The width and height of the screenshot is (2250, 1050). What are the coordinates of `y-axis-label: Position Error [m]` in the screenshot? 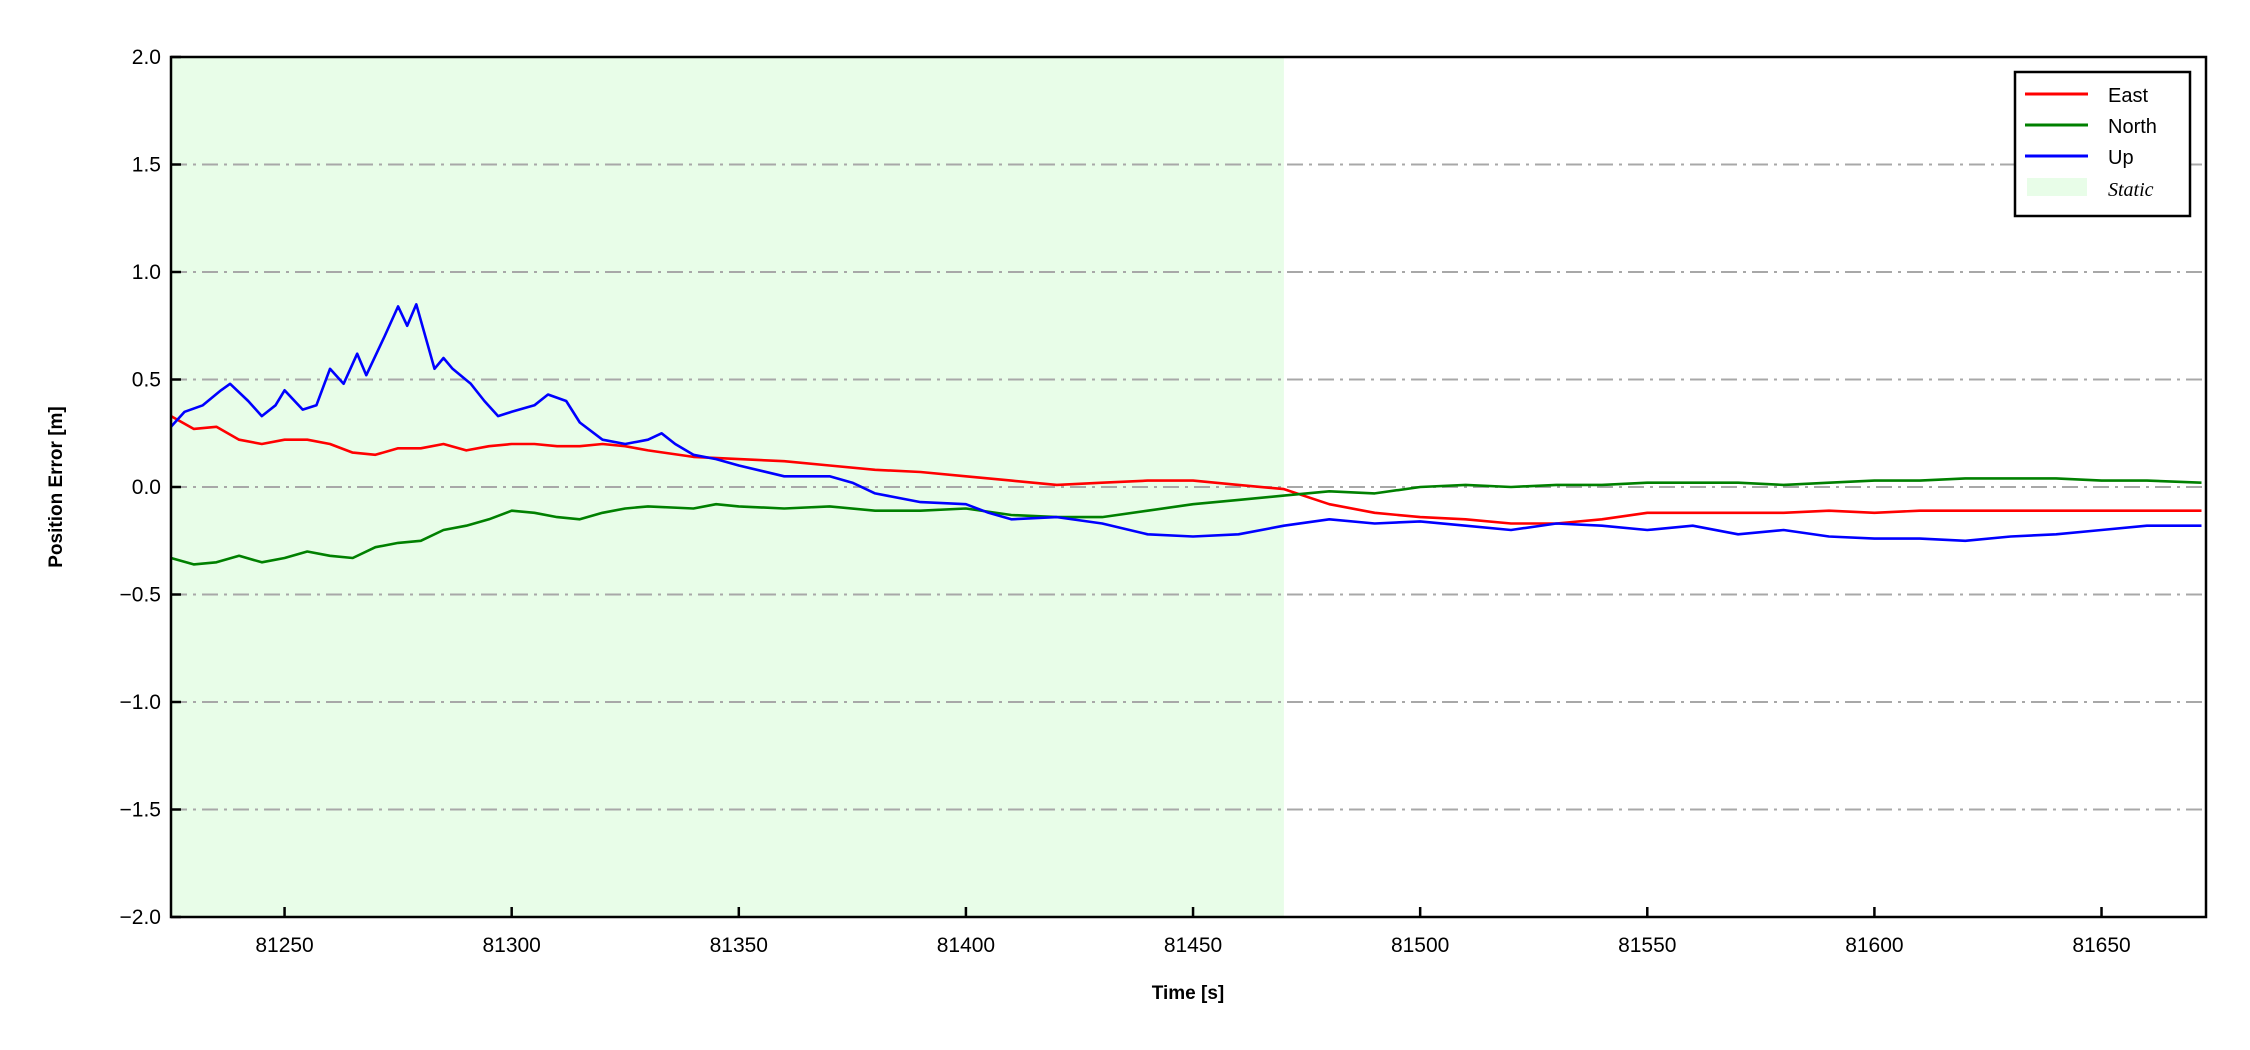 It's located at (56, 487).